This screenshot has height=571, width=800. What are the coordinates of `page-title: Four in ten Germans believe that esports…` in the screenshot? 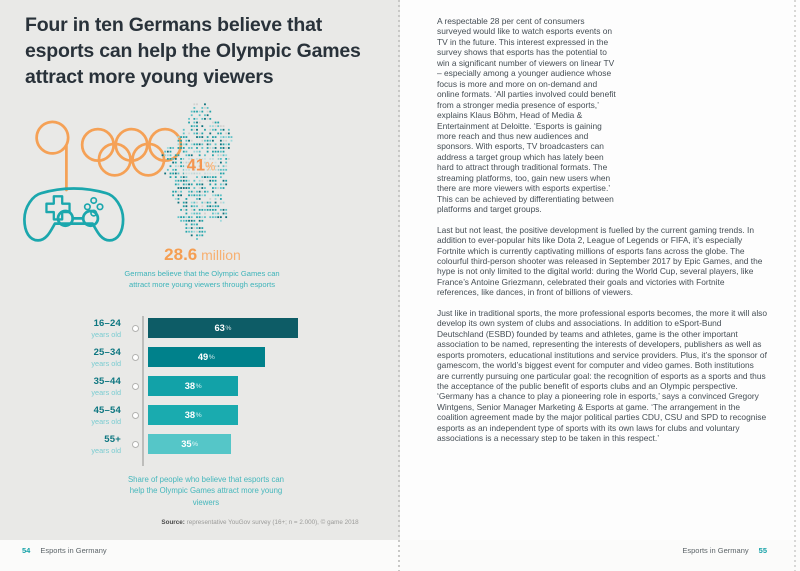 It's located at (193, 51).